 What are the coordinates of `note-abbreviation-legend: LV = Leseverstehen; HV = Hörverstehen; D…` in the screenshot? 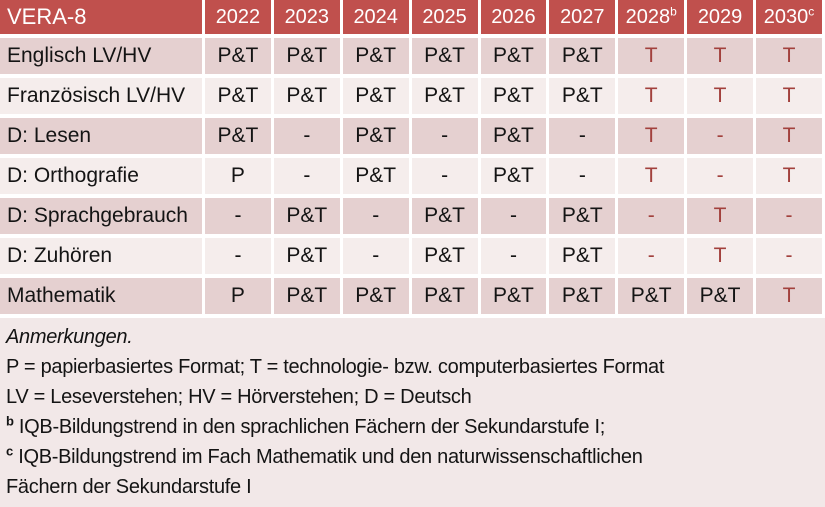 It's located at (239, 397).